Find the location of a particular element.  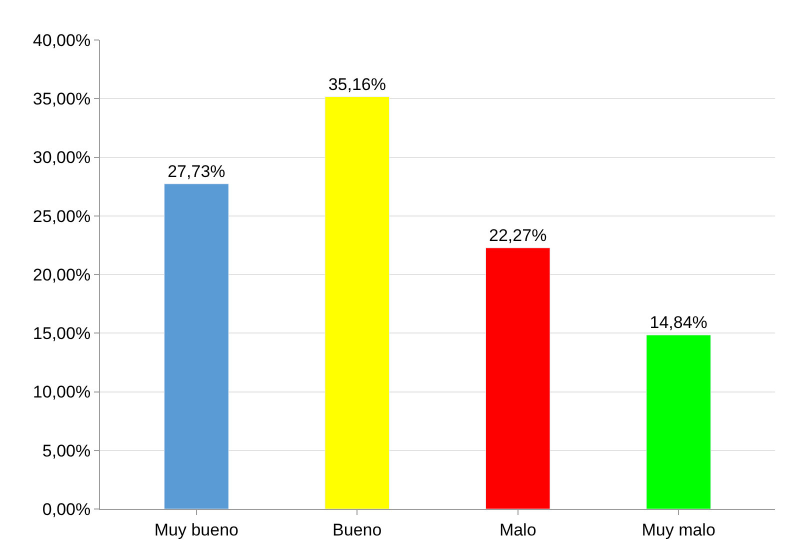

x-tick-label: Muy malo is located at coordinates (679, 530).